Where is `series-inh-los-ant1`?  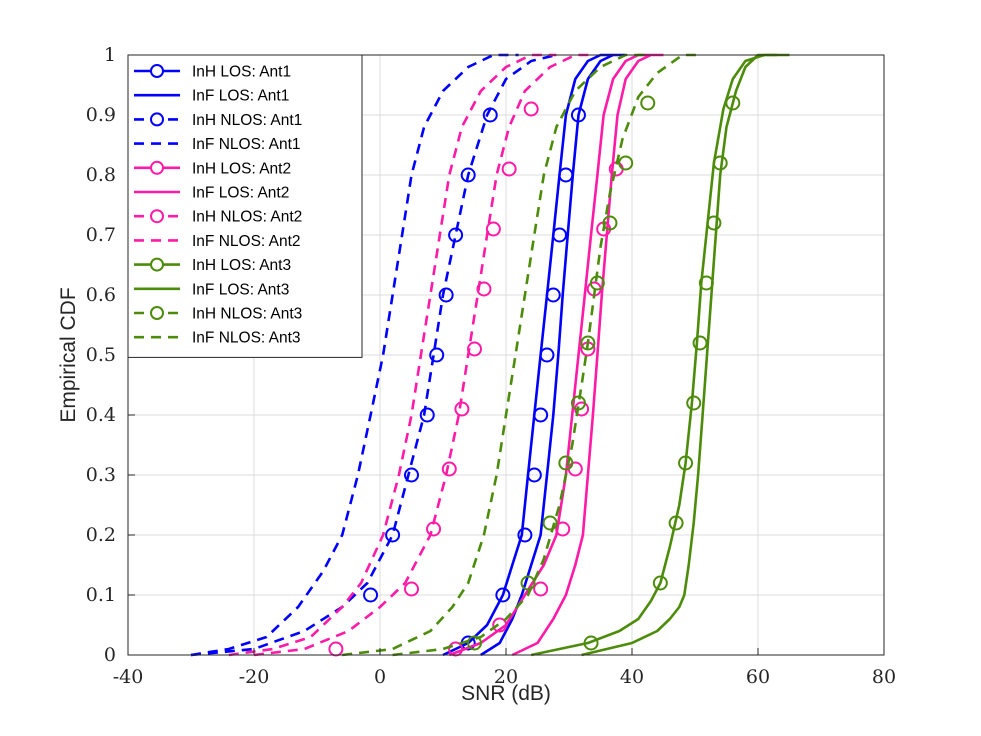 series-inh-los-ant1 is located at coordinates (528, 355).